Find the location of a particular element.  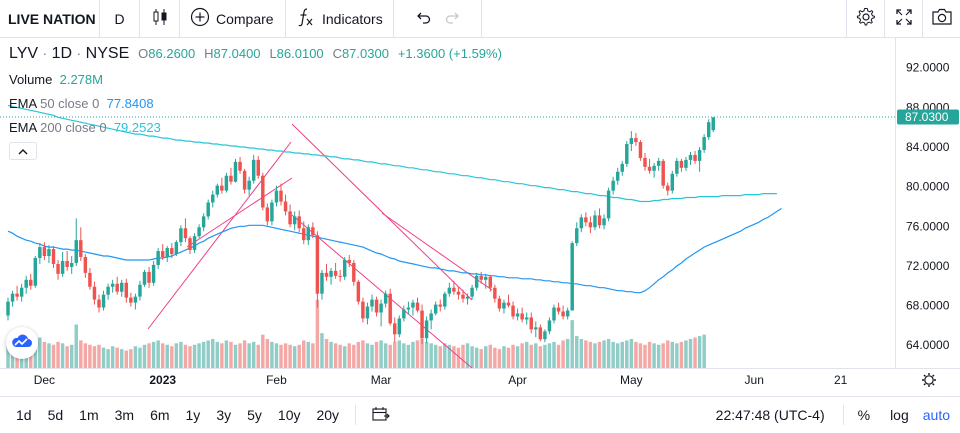

range-button-1d: 1d is located at coordinates (24, 415).